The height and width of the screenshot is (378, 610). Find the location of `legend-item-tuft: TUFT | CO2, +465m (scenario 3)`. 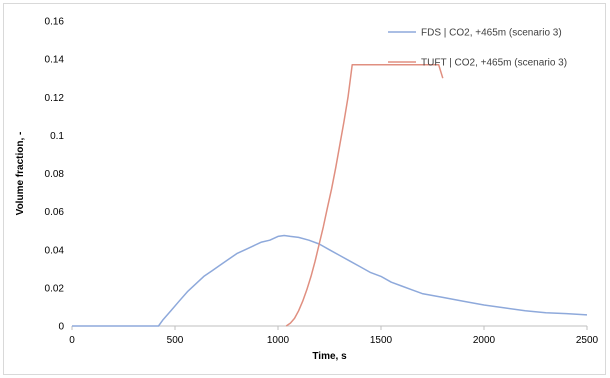

legend-item-tuft: TUFT | CO2, +465m (scenario 3) is located at coordinates (477, 63).